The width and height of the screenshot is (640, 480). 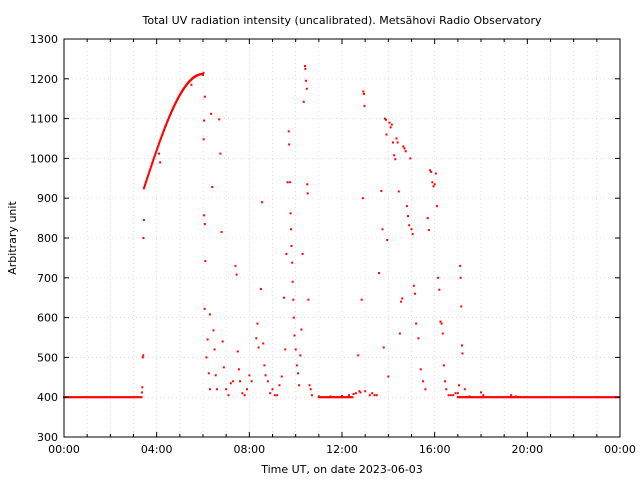 What do you see at coordinates (44, 79) in the screenshot?
I see `y-tick-label: 1200` at bounding box center [44, 79].